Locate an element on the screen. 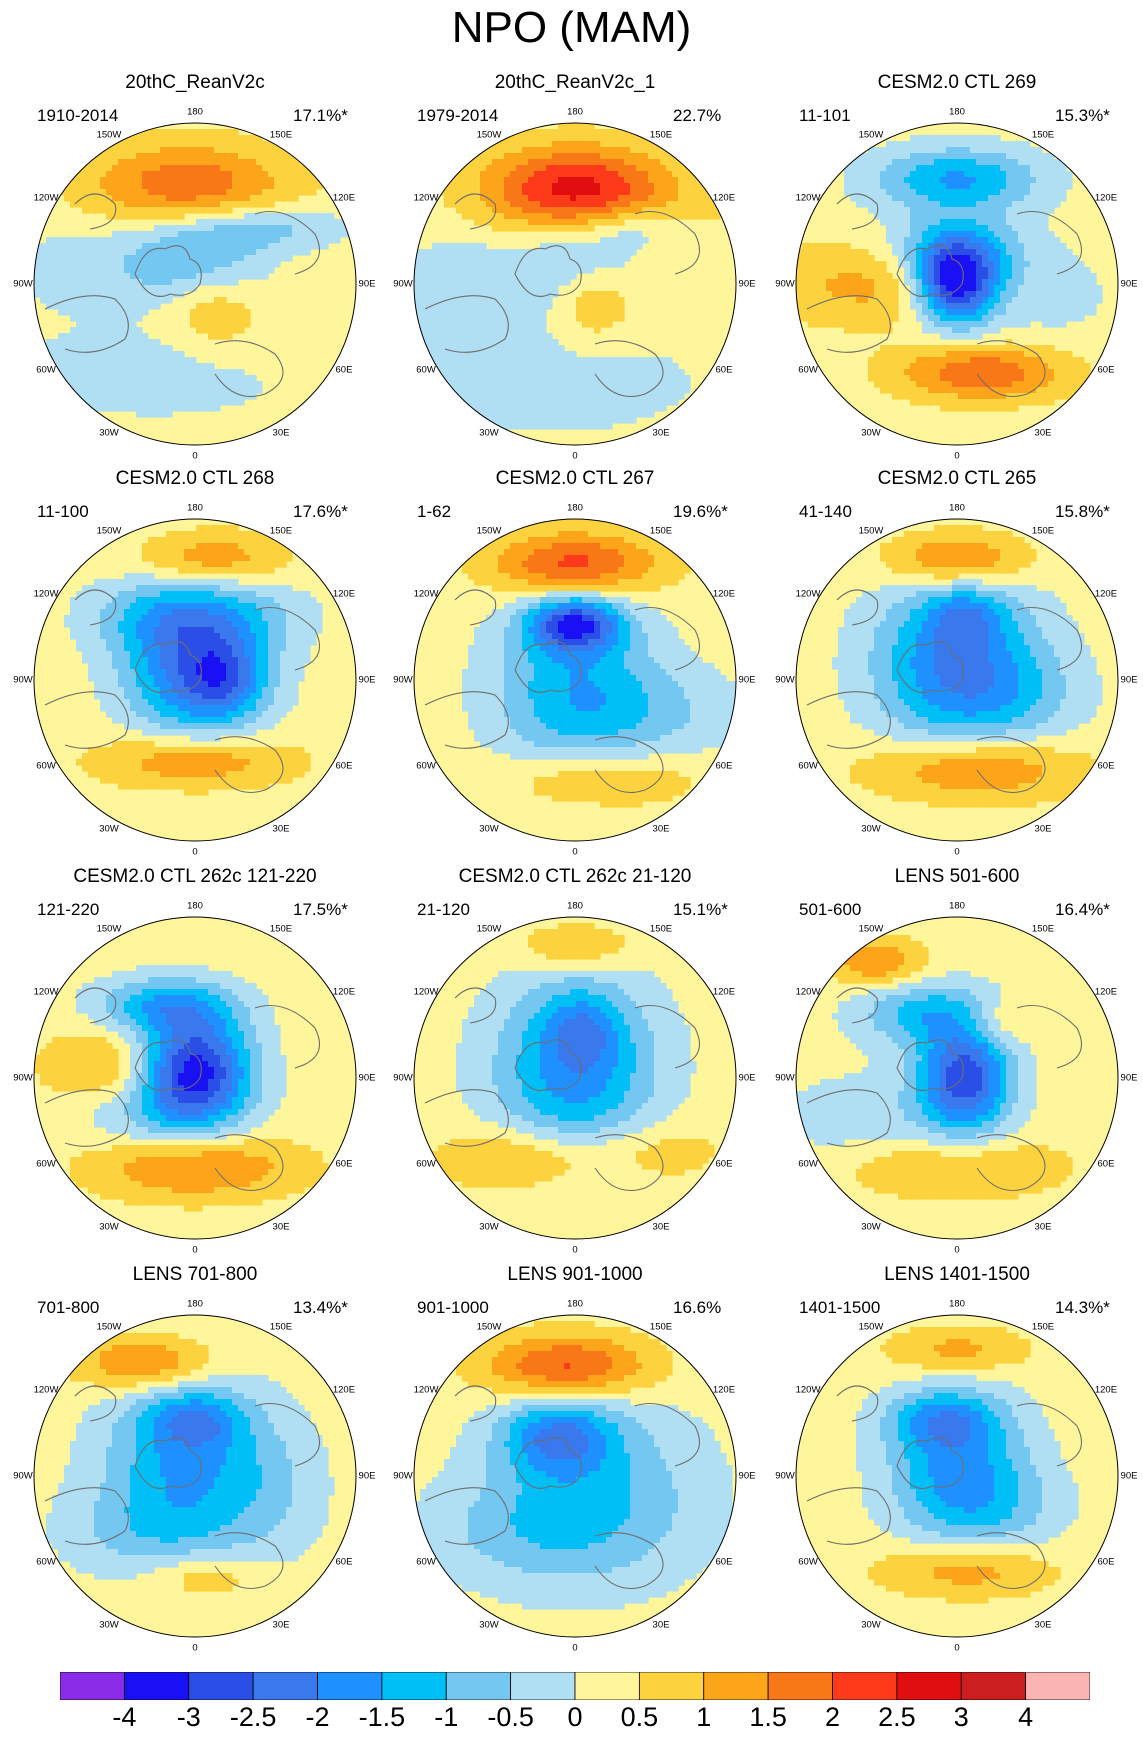 The height and width of the screenshot is (1738, 1143). colorbar-svg is located at coordinates (575, 1686).